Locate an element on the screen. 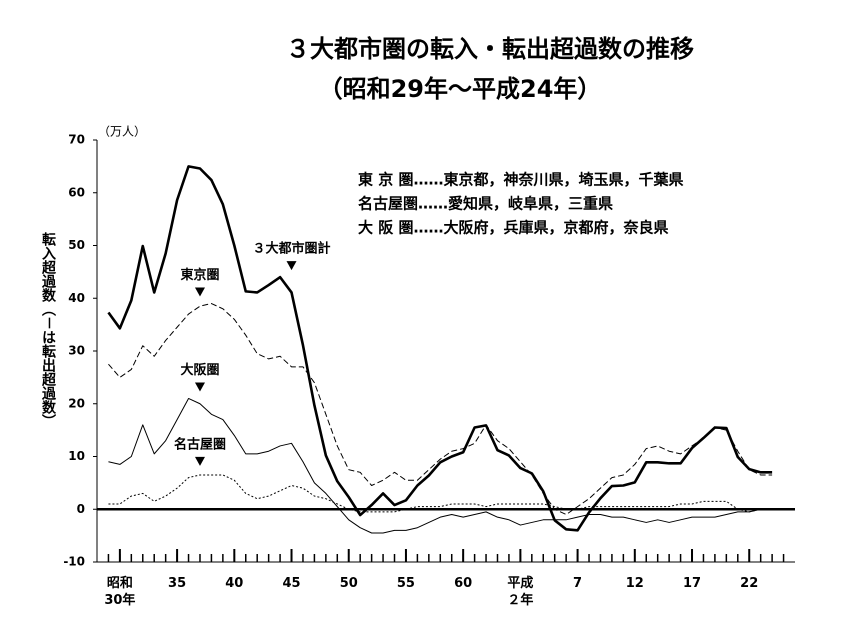 The width and height of the screenshot is (861, 627). x-tick-label: 55 is located at coordinates (405, 583).